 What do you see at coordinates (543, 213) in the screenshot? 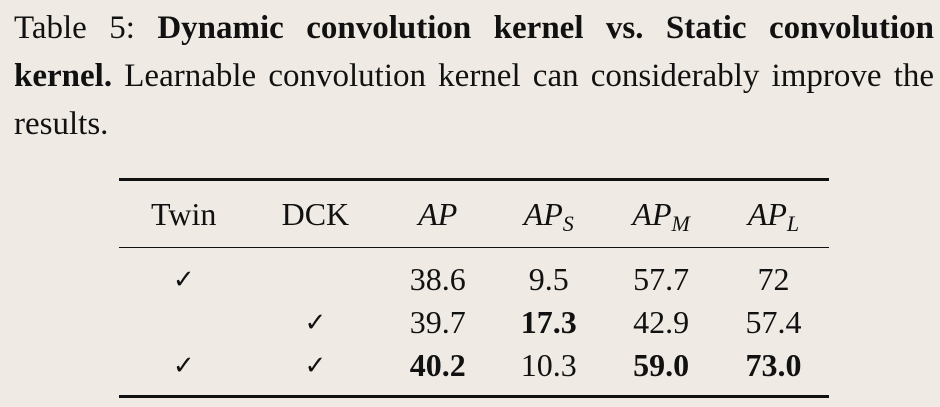
I see `header-ap-s-base: AP` at bounding box center [543, 213].